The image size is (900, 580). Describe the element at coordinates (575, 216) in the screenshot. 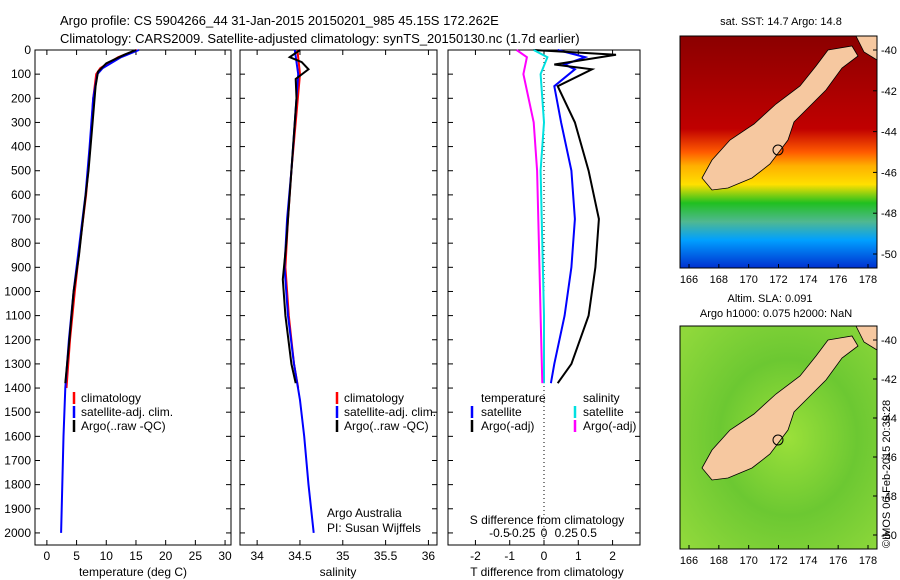

I see `series-line-temperature-argo-adj-` at that location.